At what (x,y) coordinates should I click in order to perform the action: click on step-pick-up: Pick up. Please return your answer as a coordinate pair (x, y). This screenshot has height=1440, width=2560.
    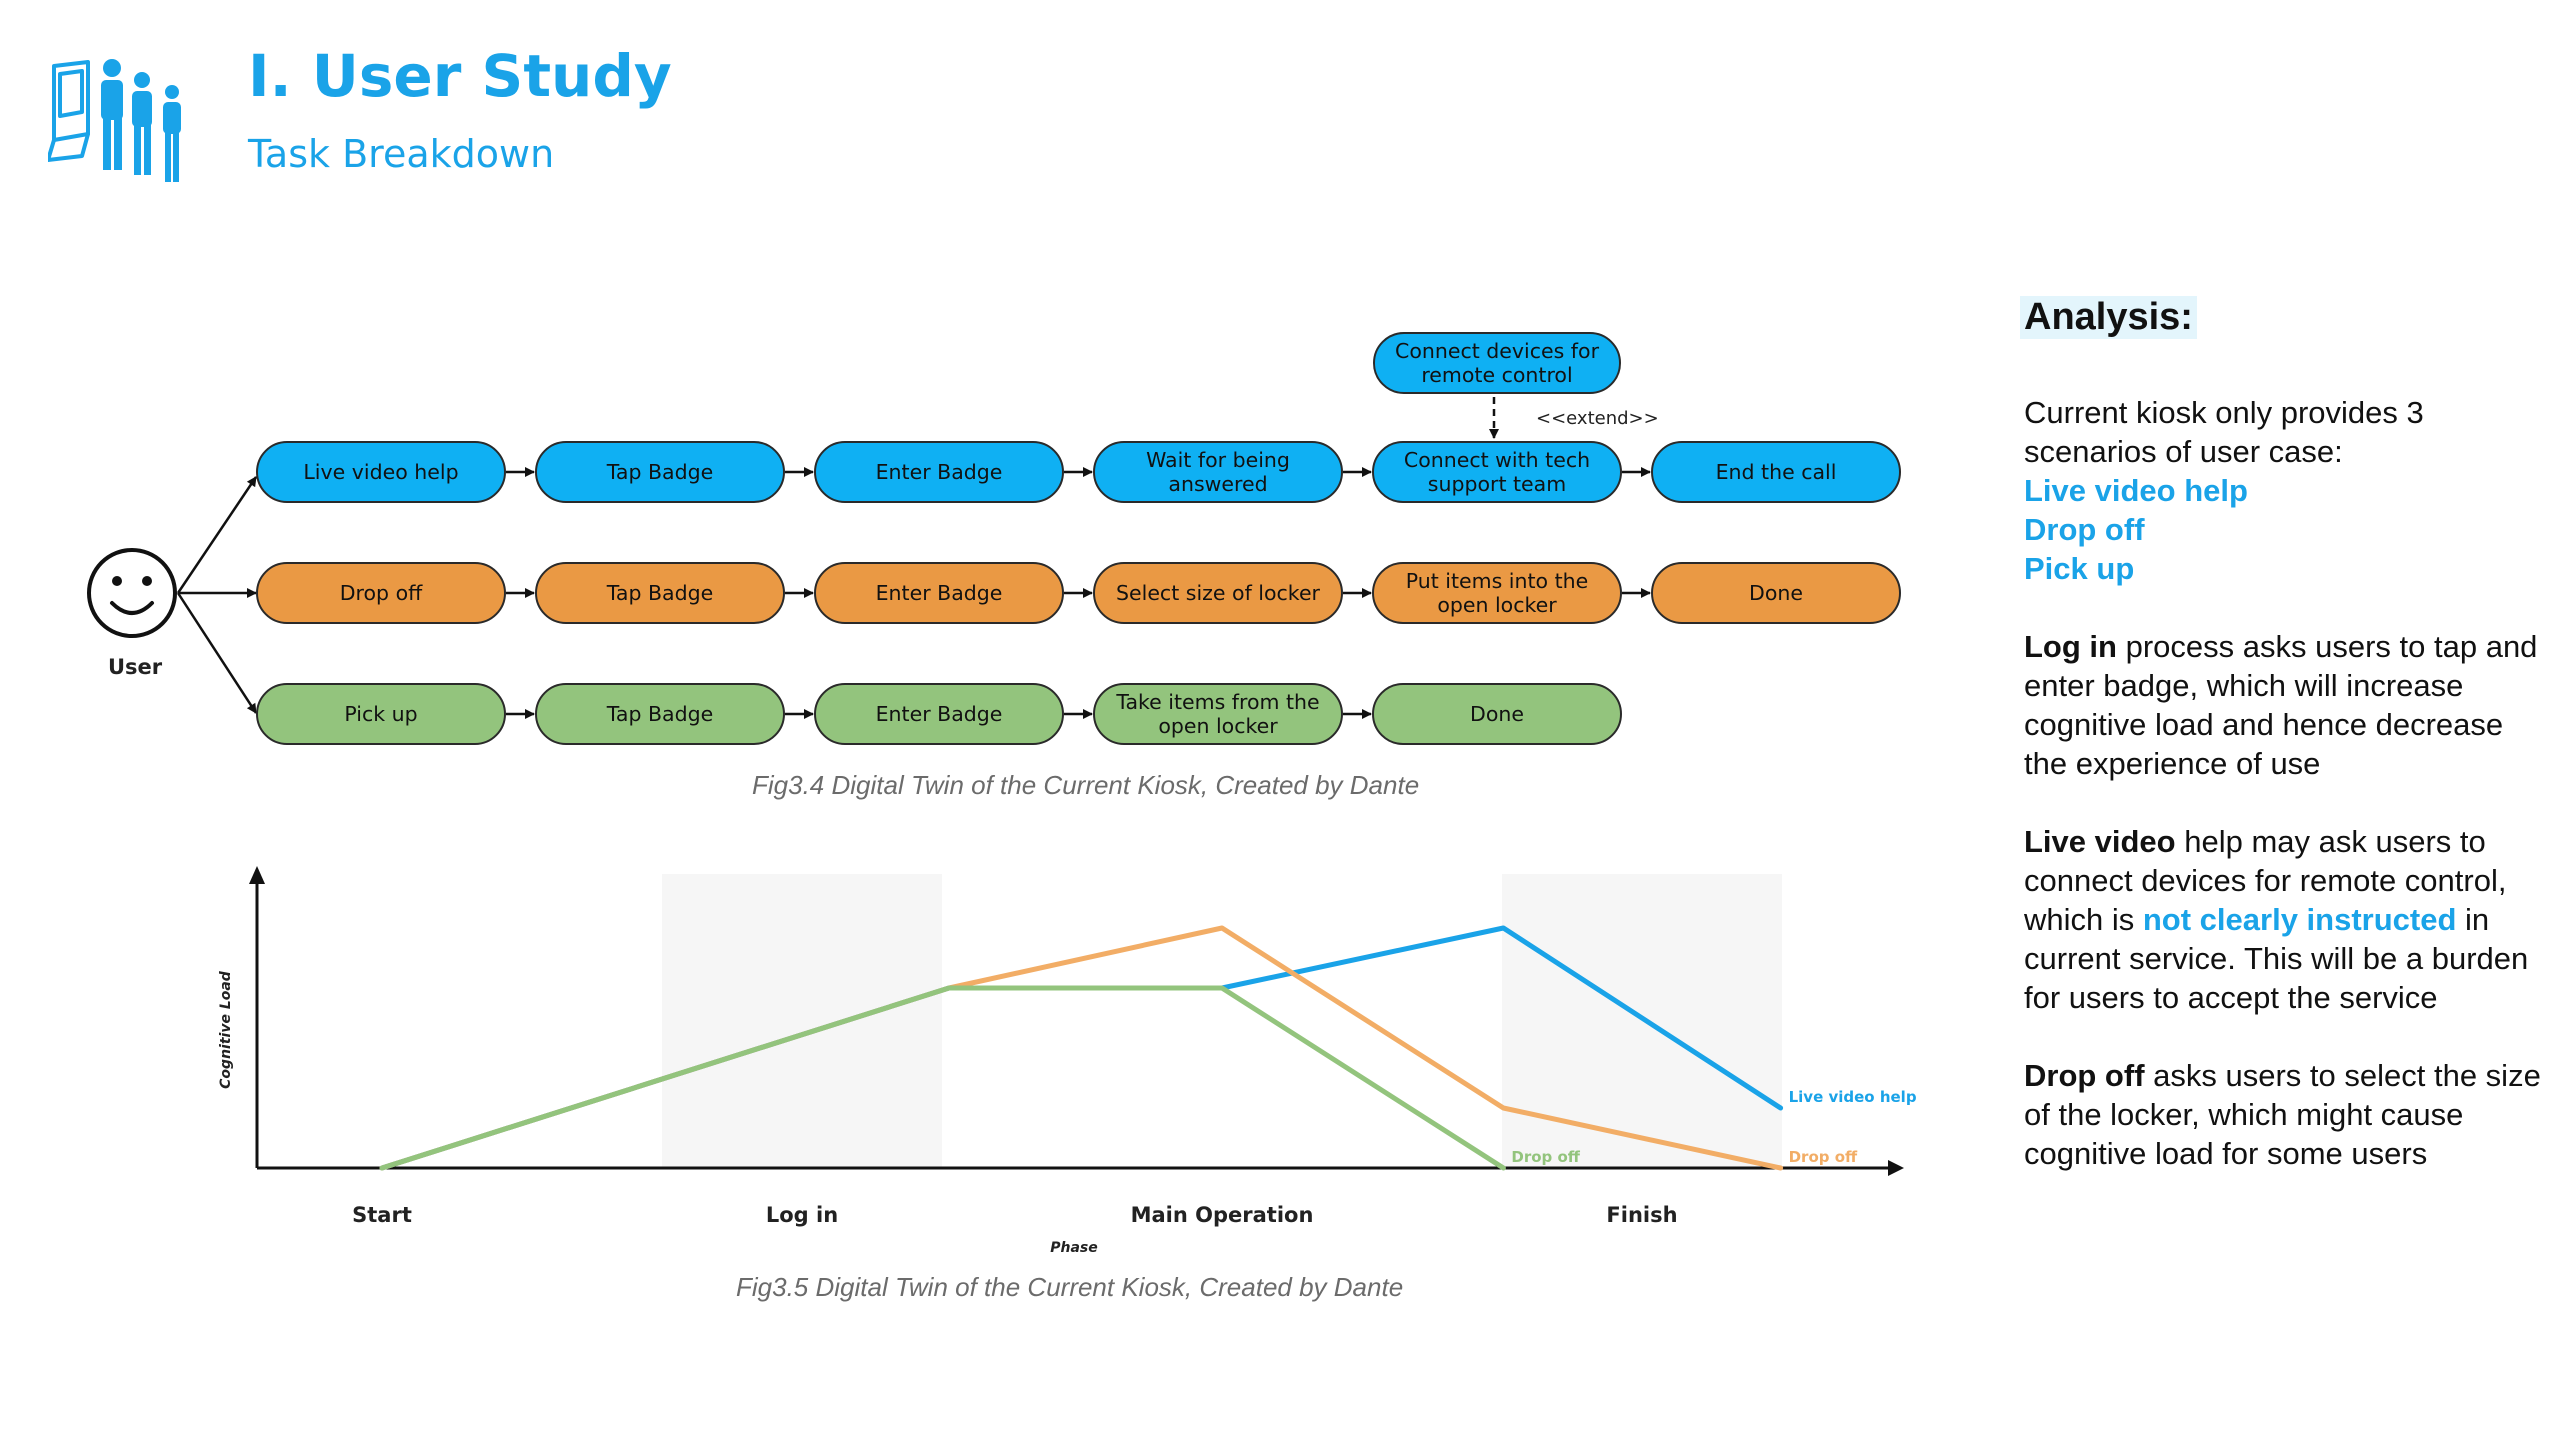
    Looking at the image, I should click on (381, 714).